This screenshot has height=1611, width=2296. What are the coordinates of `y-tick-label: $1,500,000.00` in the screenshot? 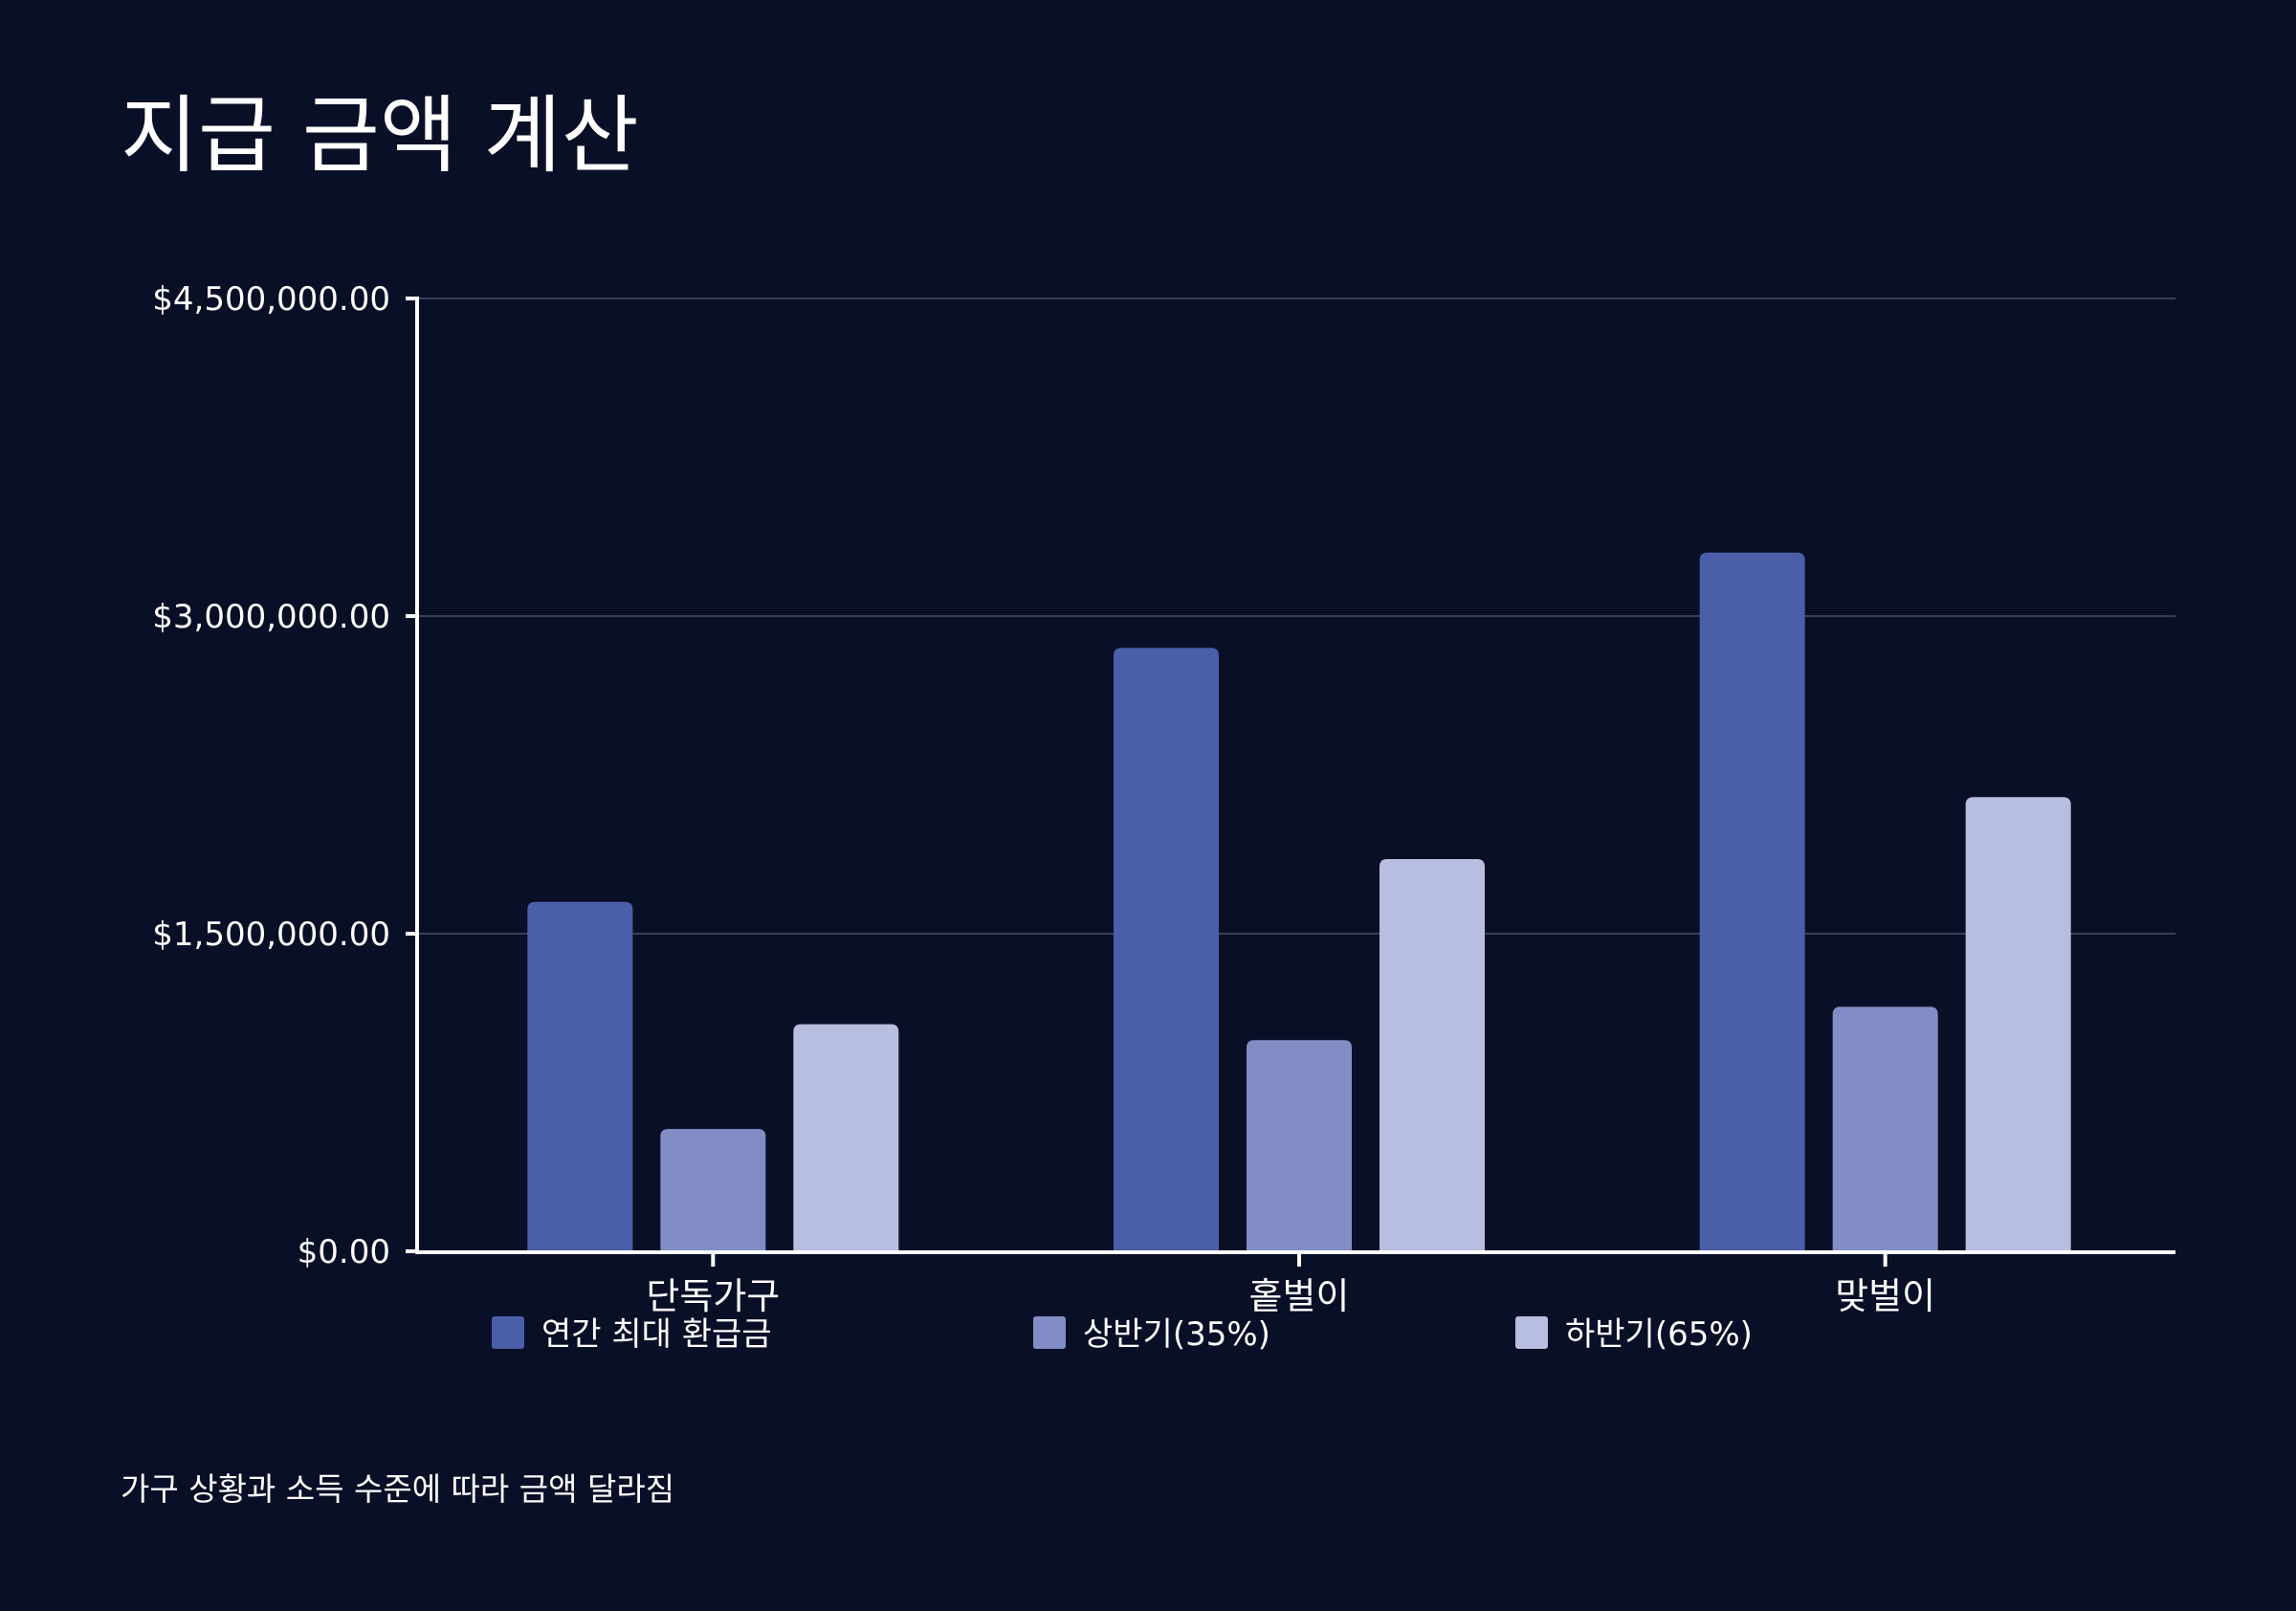 It's located at (271, 935).